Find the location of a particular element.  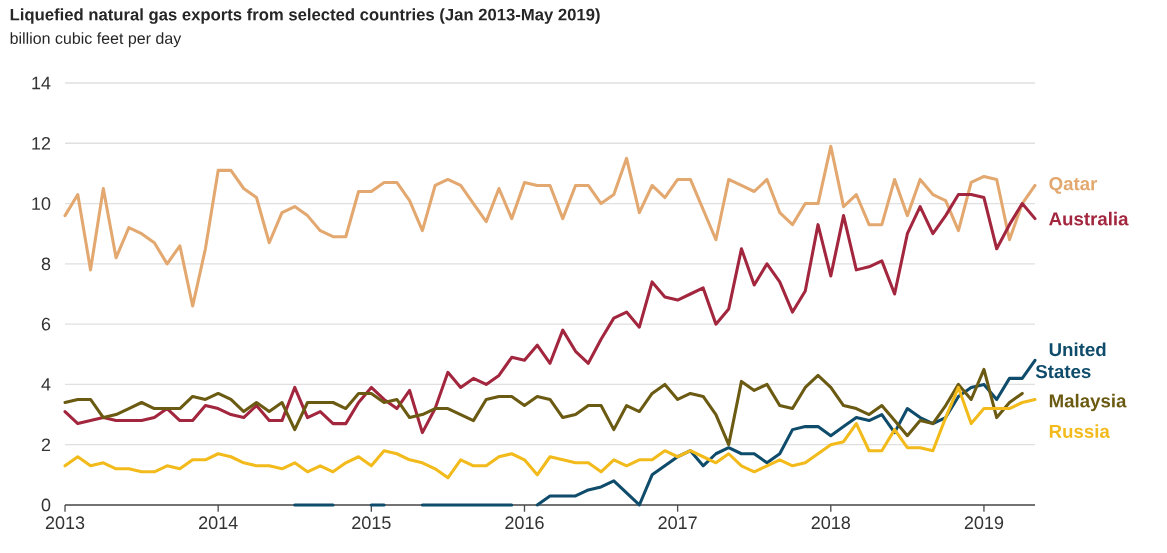

x-tick-label: 2016 is located at coordinates (524, 523).